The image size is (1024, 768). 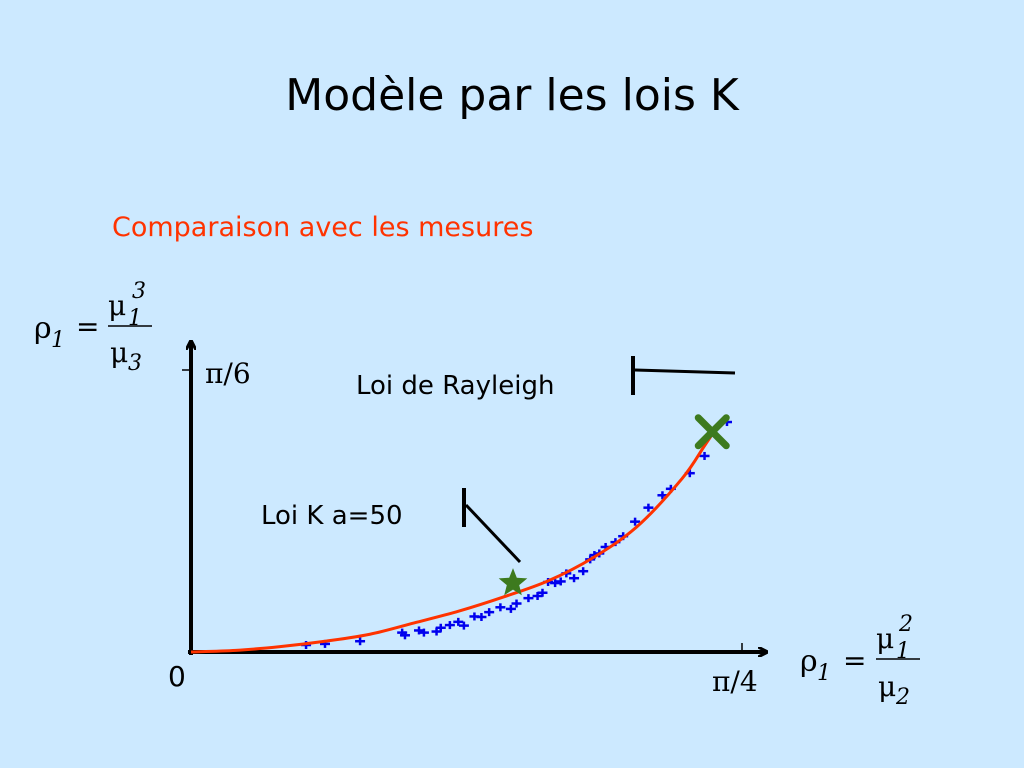 I want to click on annotation-markers, so click(x=614, y=505).